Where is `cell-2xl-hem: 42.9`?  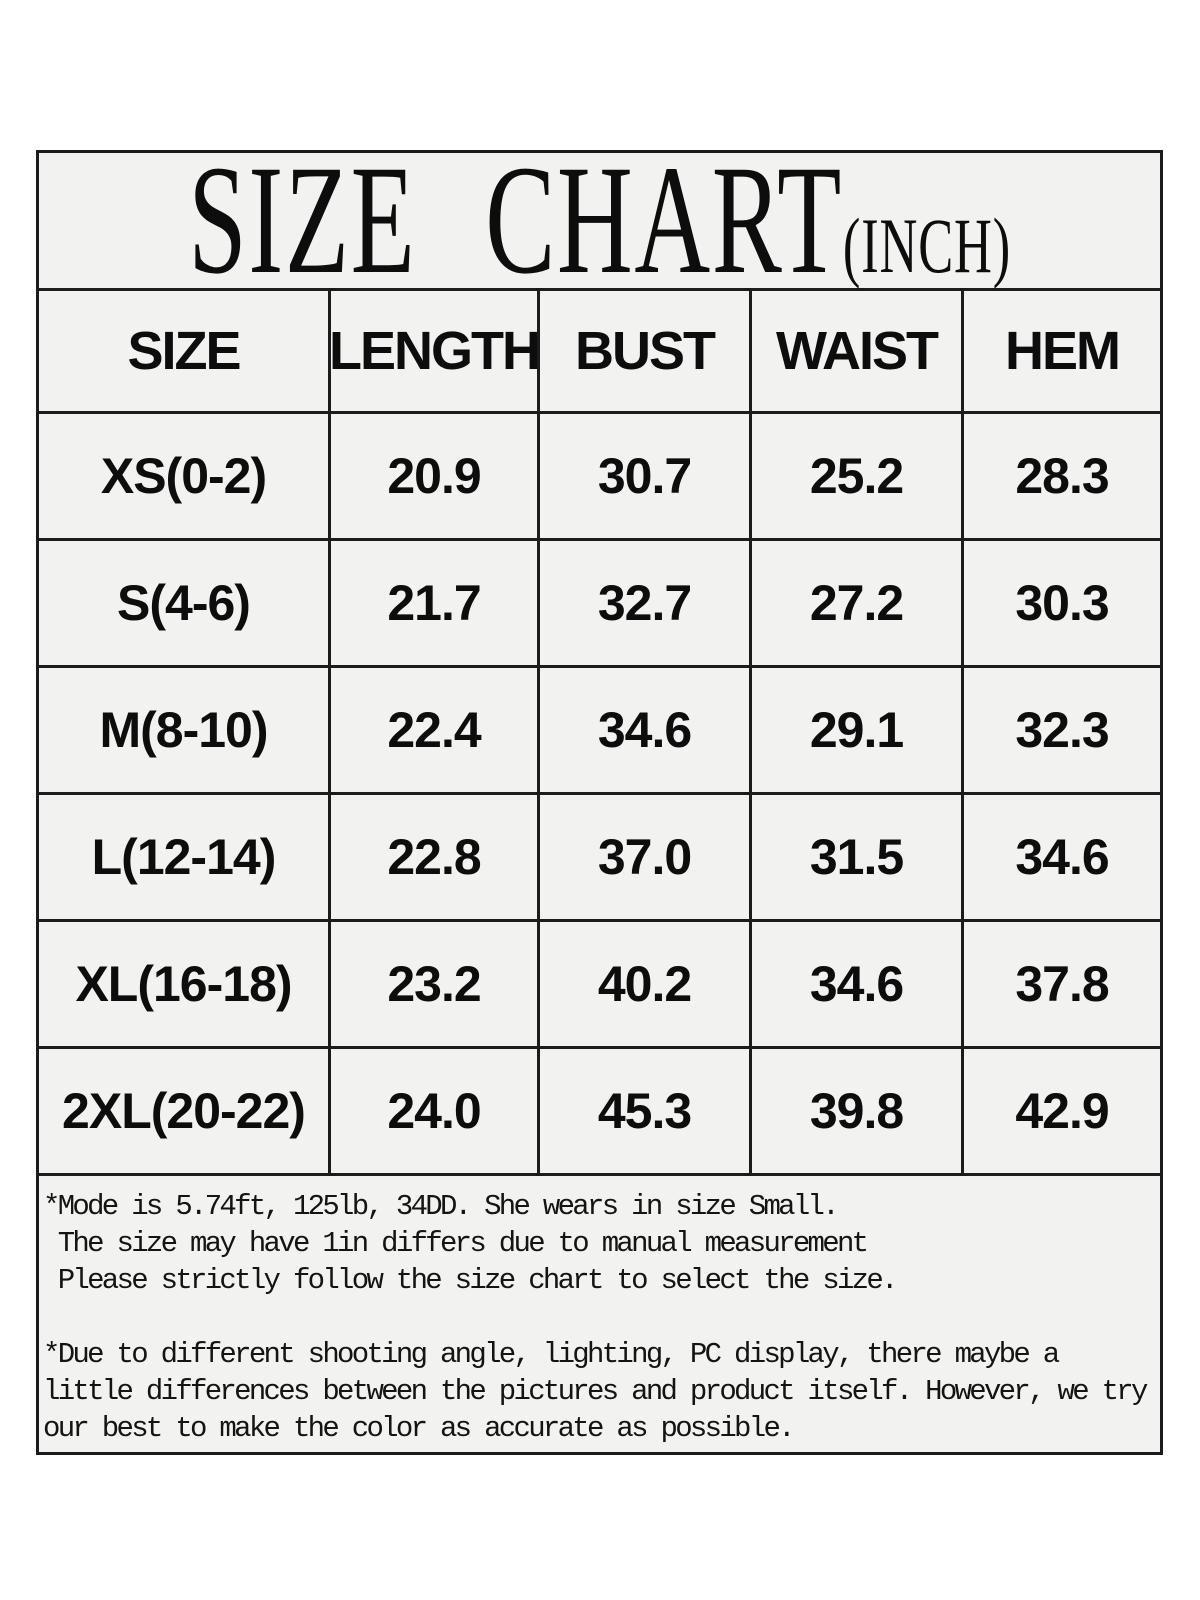
cell-2xl-hem: 42.9 is located at coordinates (1062, 1112).